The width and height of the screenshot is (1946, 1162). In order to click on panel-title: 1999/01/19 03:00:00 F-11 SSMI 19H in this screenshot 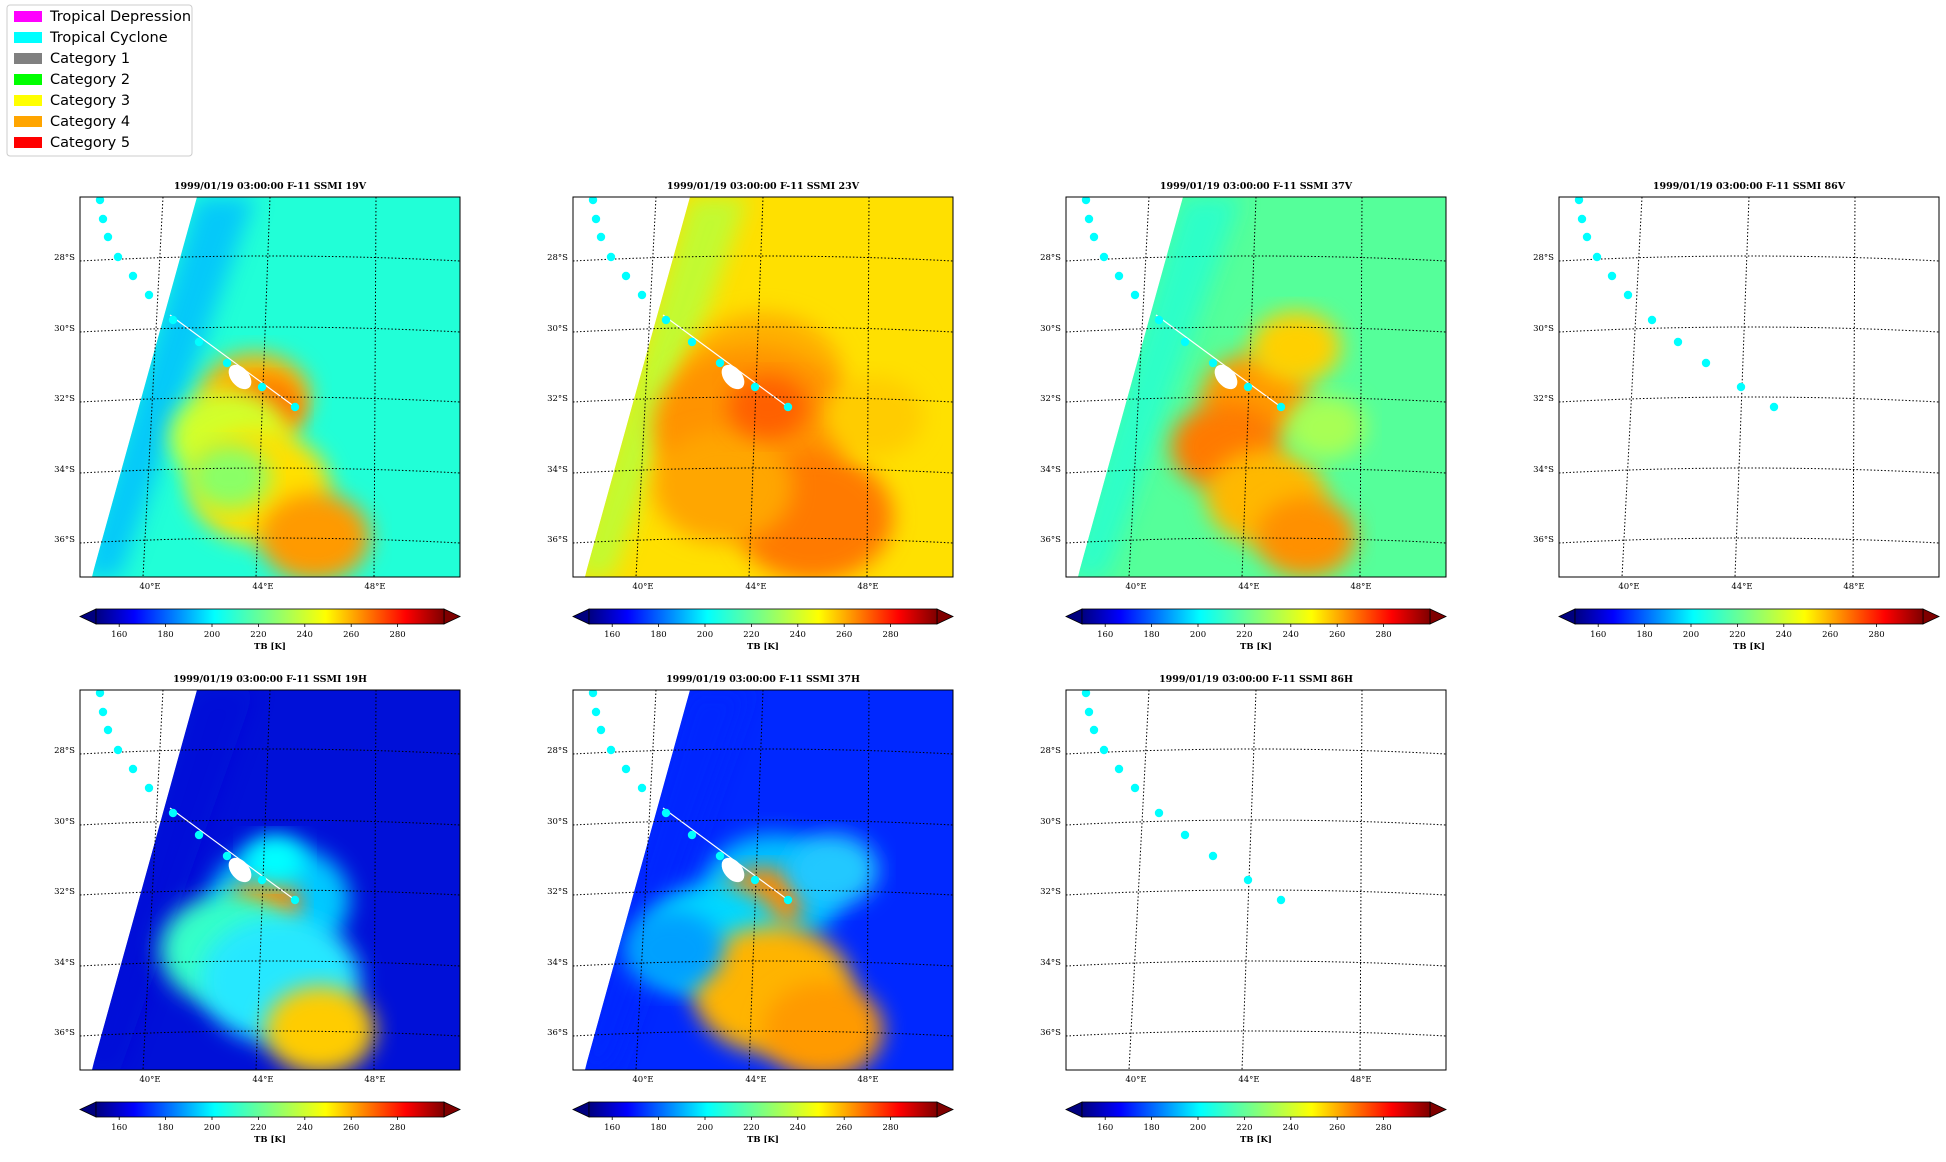, I will do `click(270, 679)`.